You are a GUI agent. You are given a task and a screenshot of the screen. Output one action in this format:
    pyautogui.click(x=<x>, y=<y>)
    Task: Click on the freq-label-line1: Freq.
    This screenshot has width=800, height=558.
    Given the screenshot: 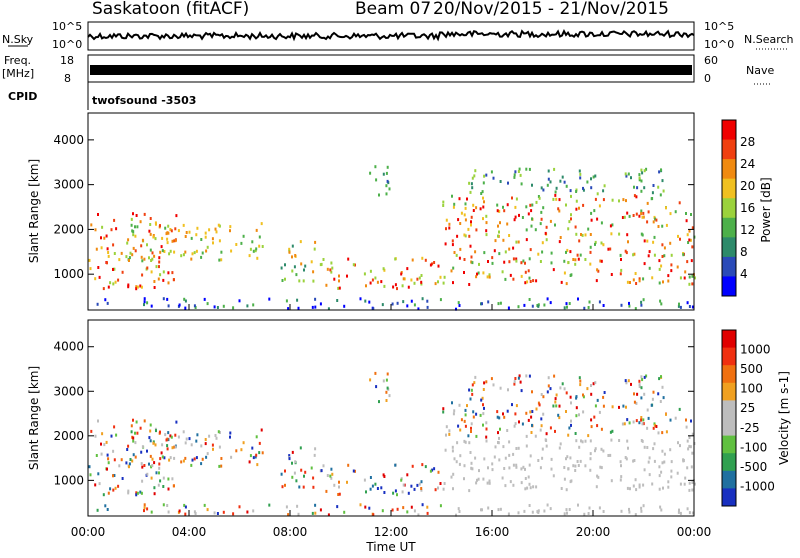 What is the action you would take?
    pyautogui.click(x=17, y=60)
    